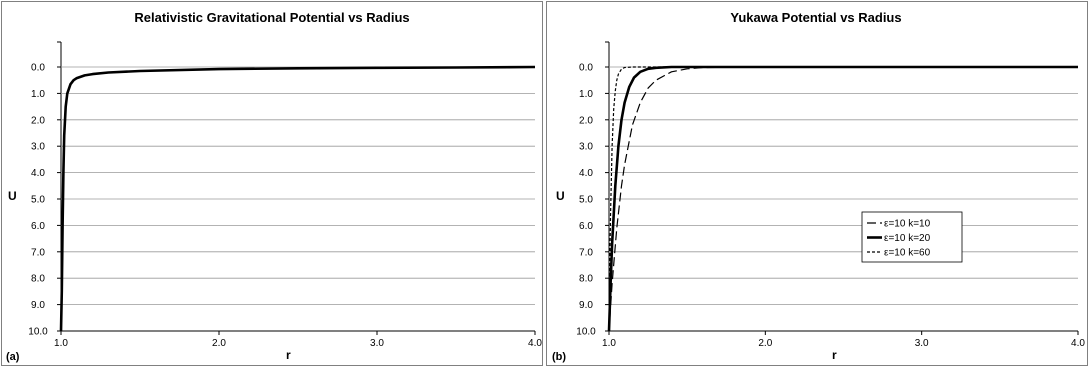 This screenshot has width=1089, height=368. I want to click on chart-b-y-tick-label: 6.0, so click(586, 226).